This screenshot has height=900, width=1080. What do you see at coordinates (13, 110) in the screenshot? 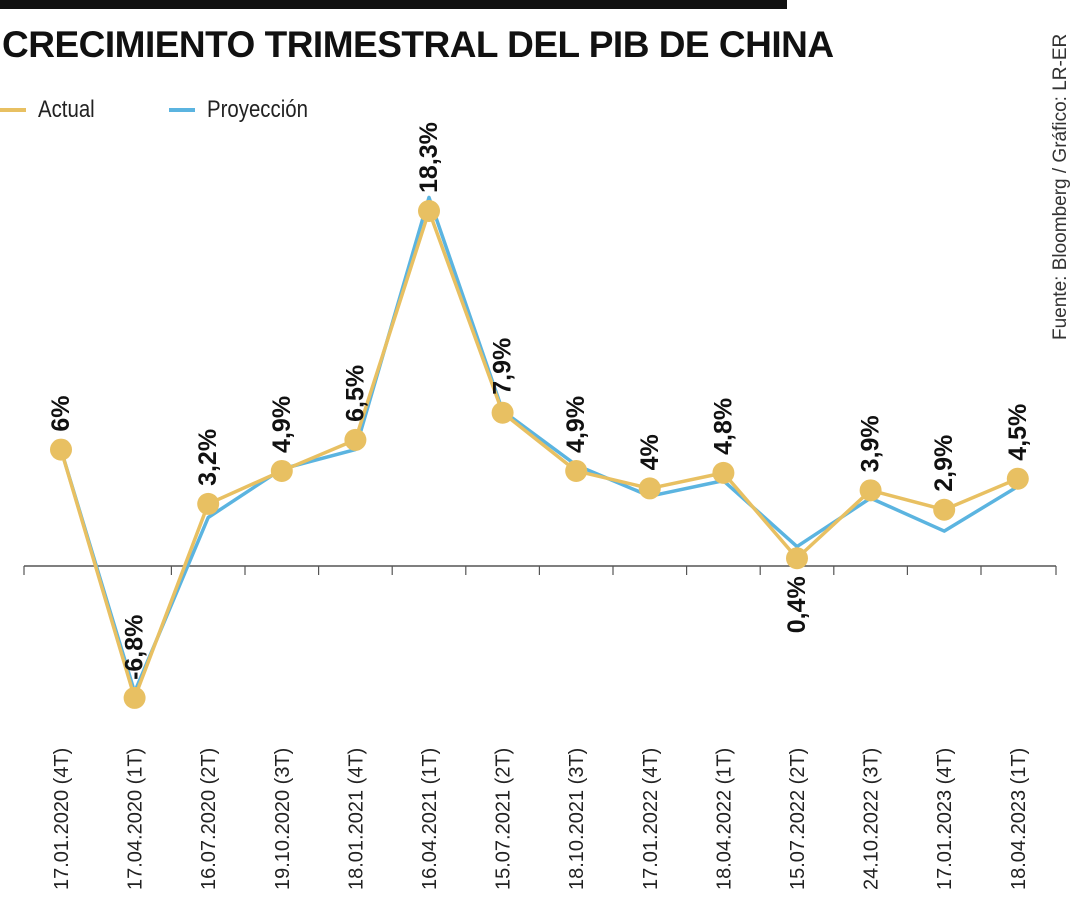
I see `legend-swatch-actual` at bounding box center [13, 110].